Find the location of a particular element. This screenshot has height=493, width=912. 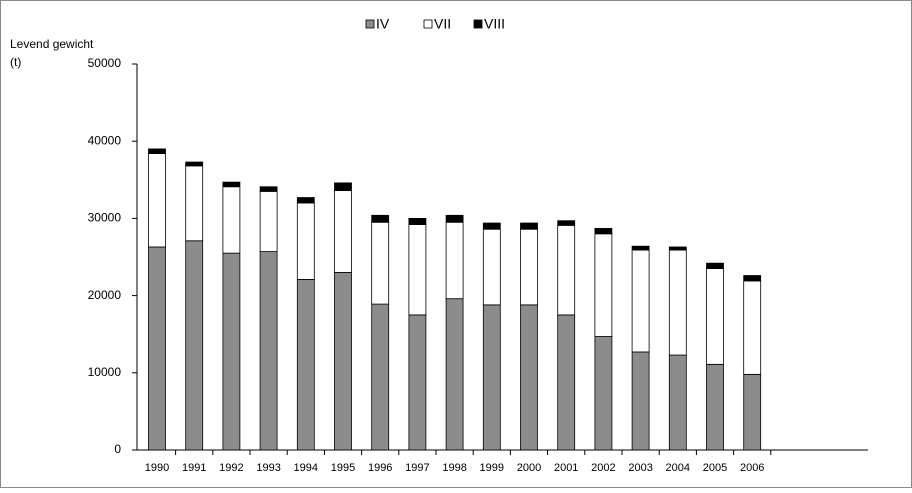

x-tick-label: 1992 is located at coordinates (231, 468).